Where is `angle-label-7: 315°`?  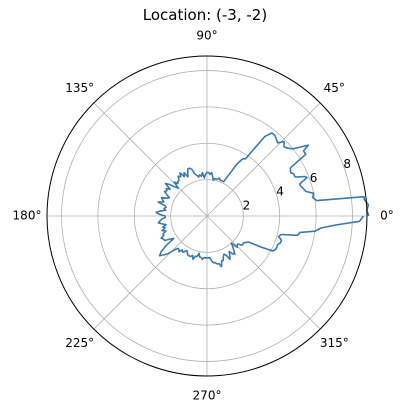
angle-label-7: 315° is located at coordinates (334, 343).